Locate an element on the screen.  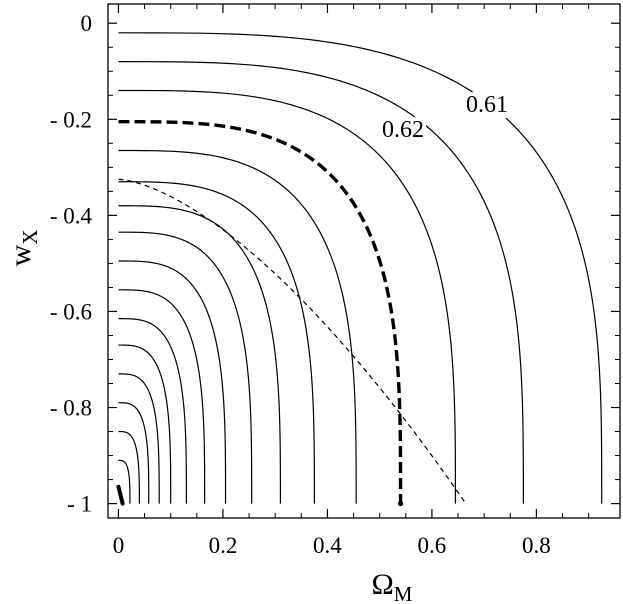
x-tick-label: 0 is located at coordinates (119, 545).